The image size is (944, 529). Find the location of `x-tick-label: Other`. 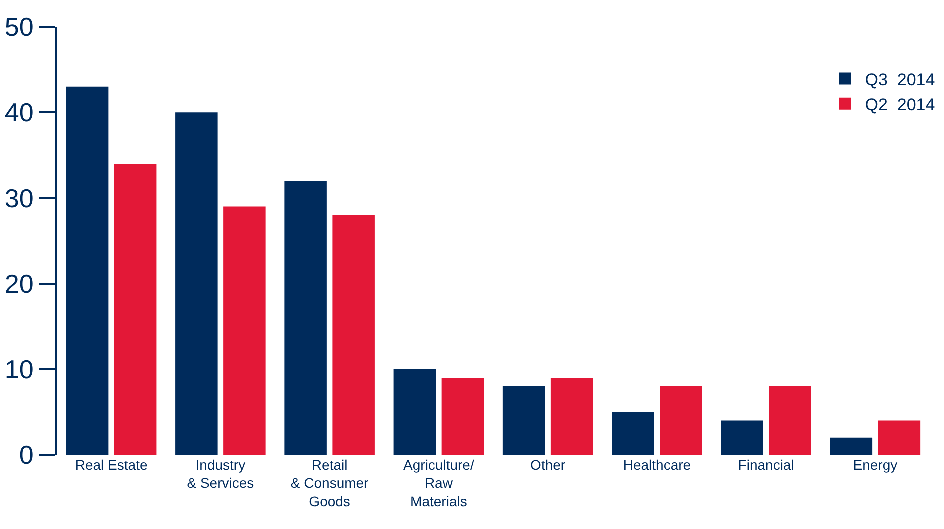

x-tick-label: Other is located at coordinates (548, 465).